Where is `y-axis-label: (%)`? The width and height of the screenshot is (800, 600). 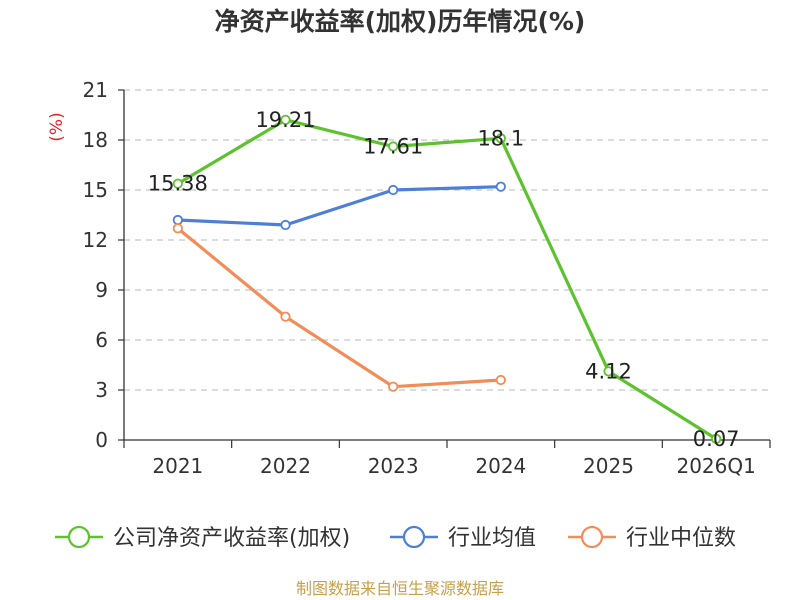
y-axis-label: (%) is located at coordinates (57, 126).